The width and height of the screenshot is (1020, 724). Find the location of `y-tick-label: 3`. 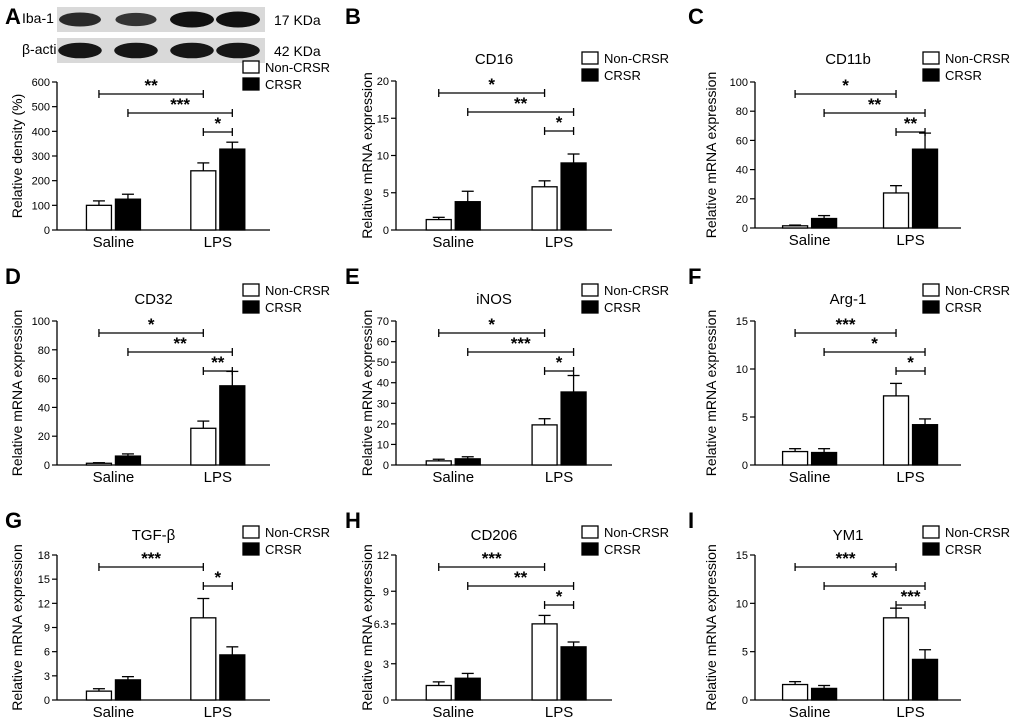

y-tick-label: 3 is located at coordinates (47, 677).